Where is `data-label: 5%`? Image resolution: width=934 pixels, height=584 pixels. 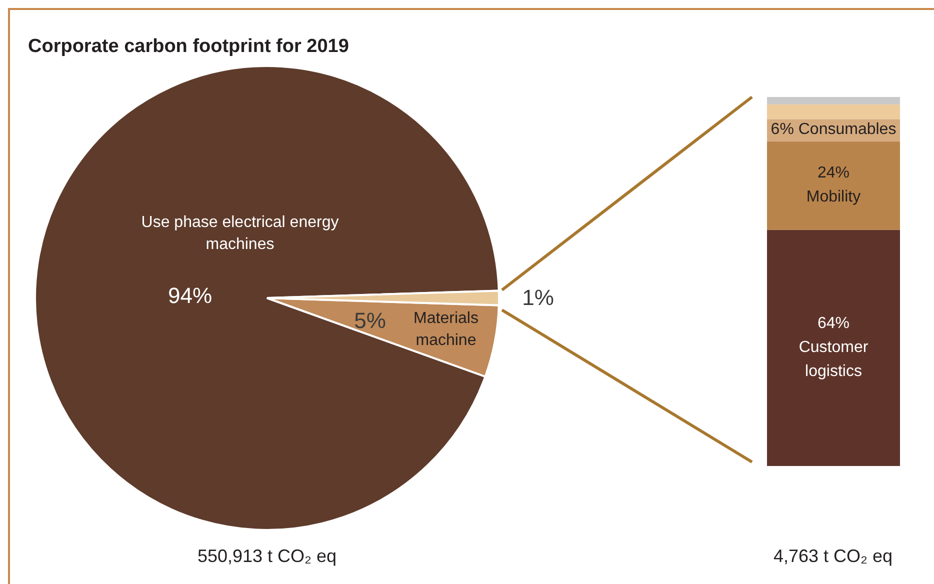 data-label: 5% is located at coordinates (370, 320).